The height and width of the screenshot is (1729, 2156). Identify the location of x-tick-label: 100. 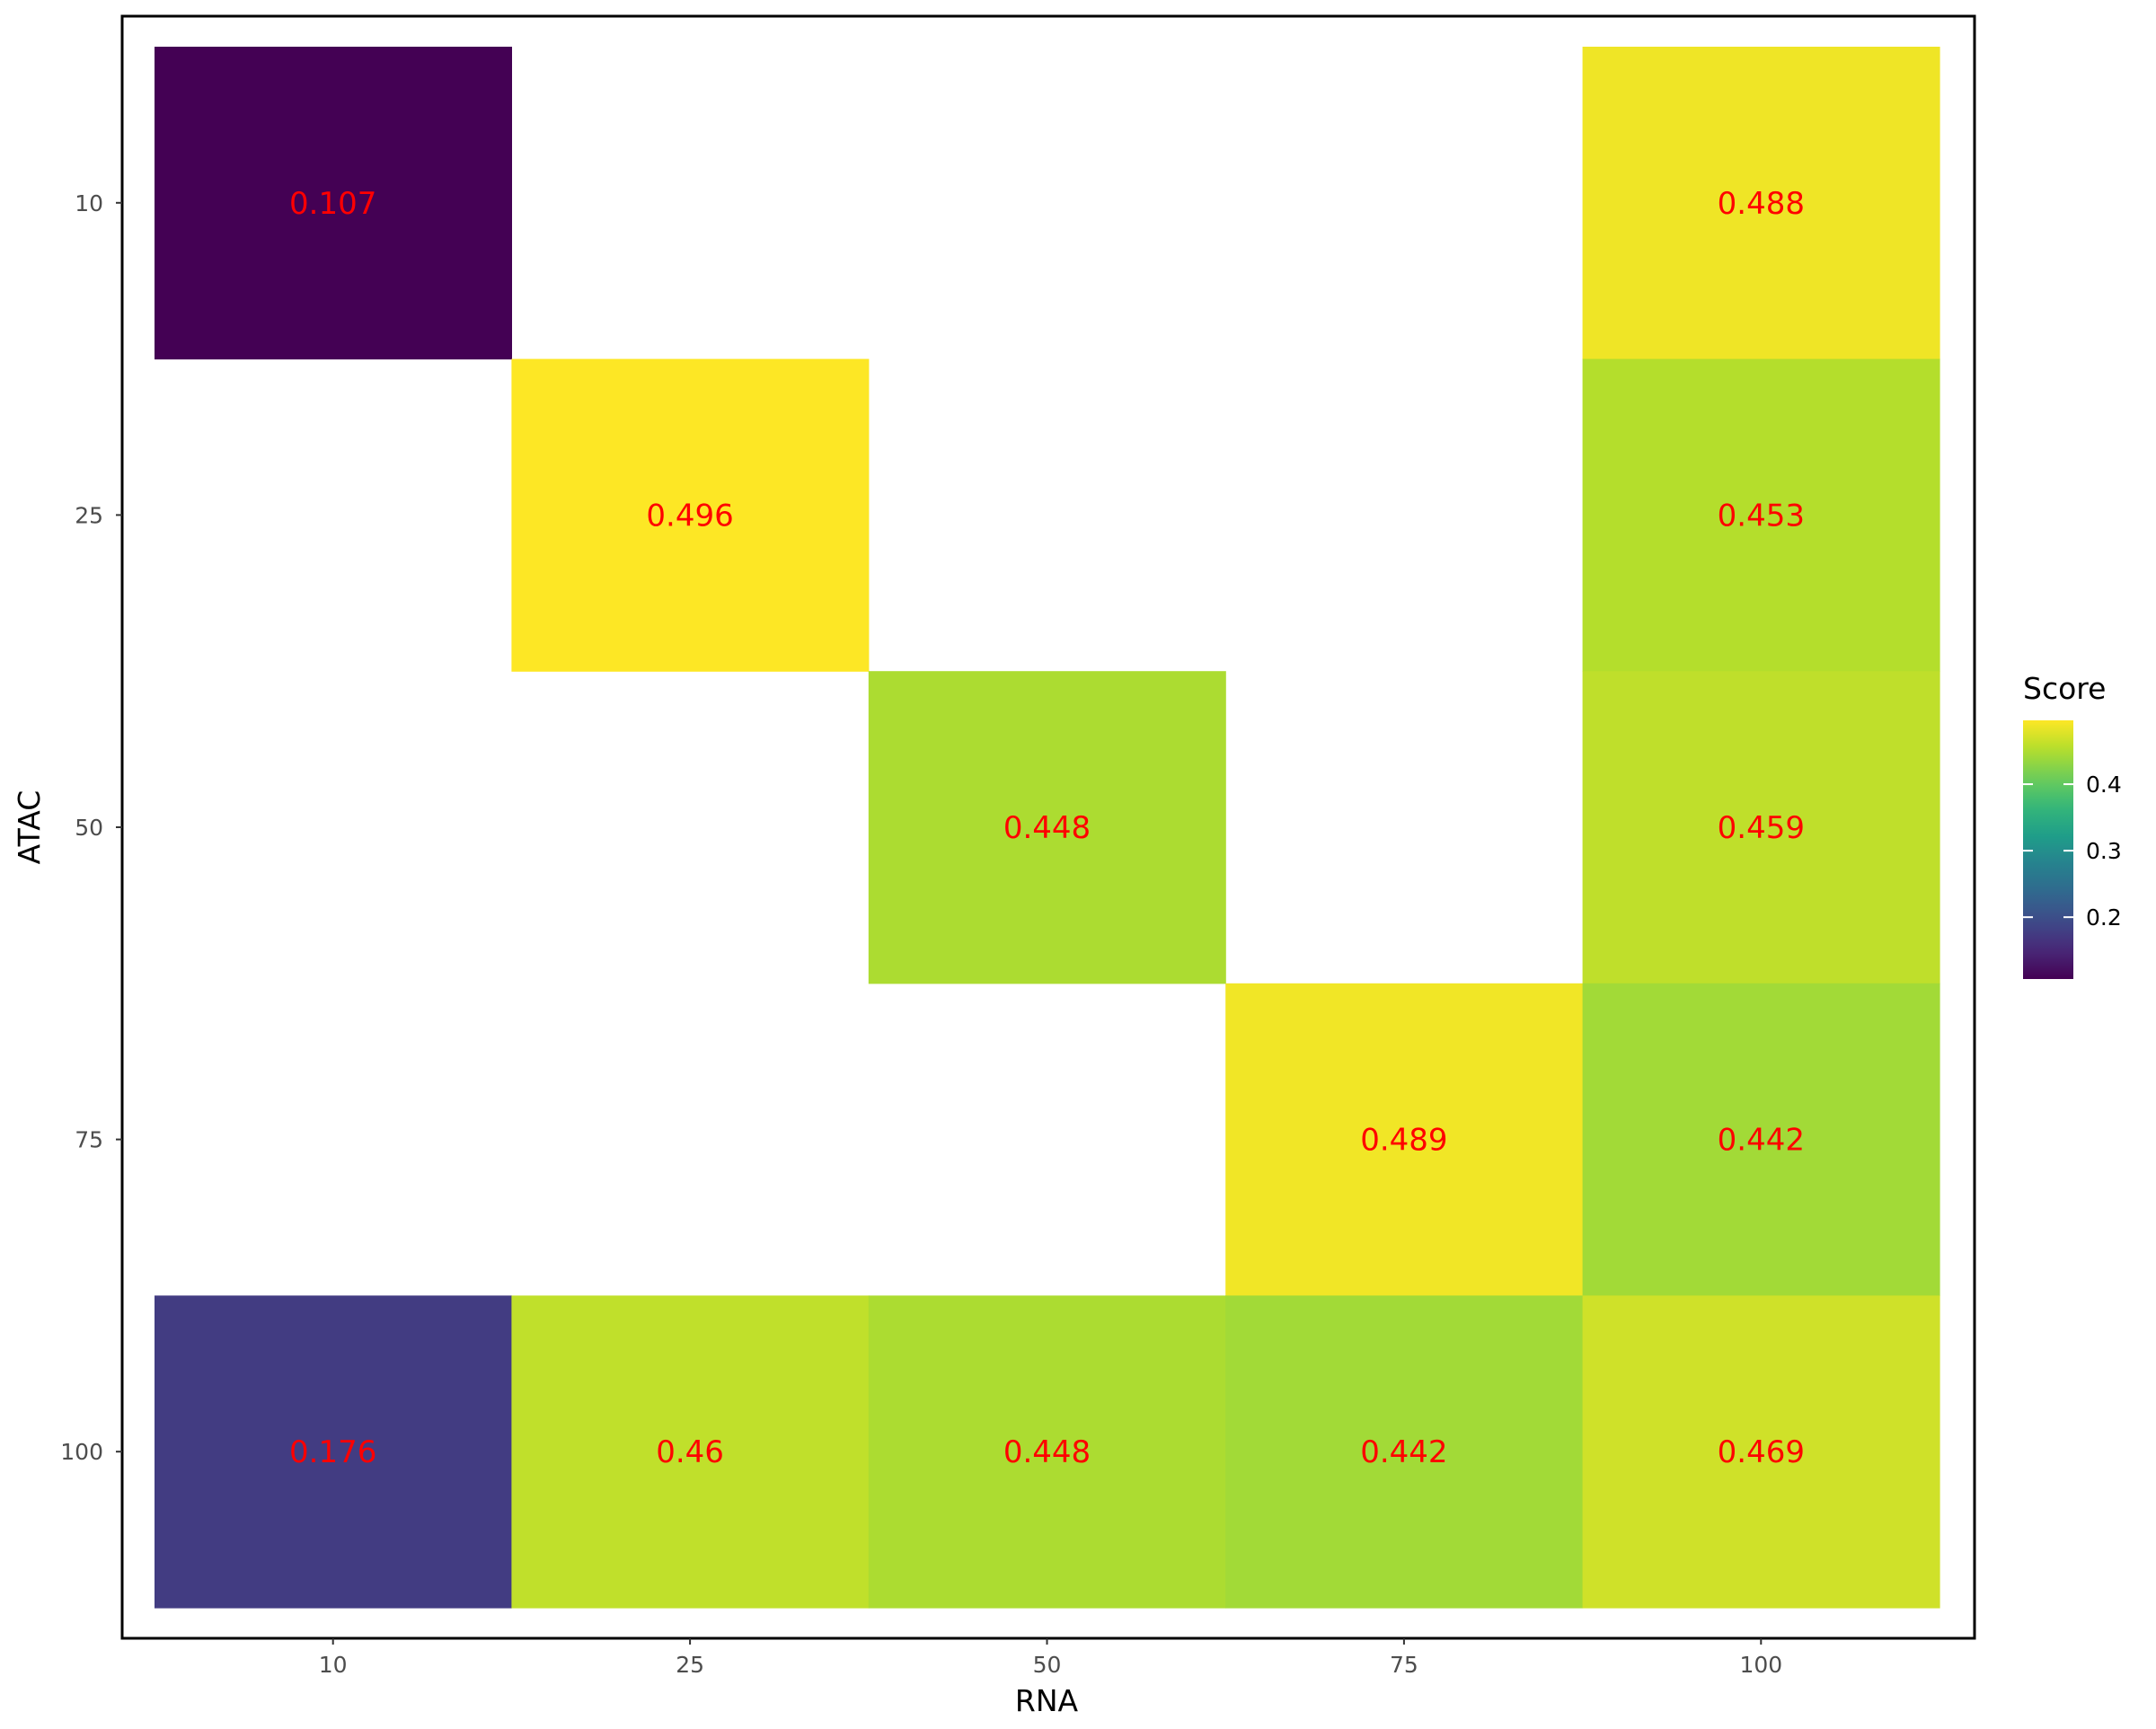
(1761, 1665).